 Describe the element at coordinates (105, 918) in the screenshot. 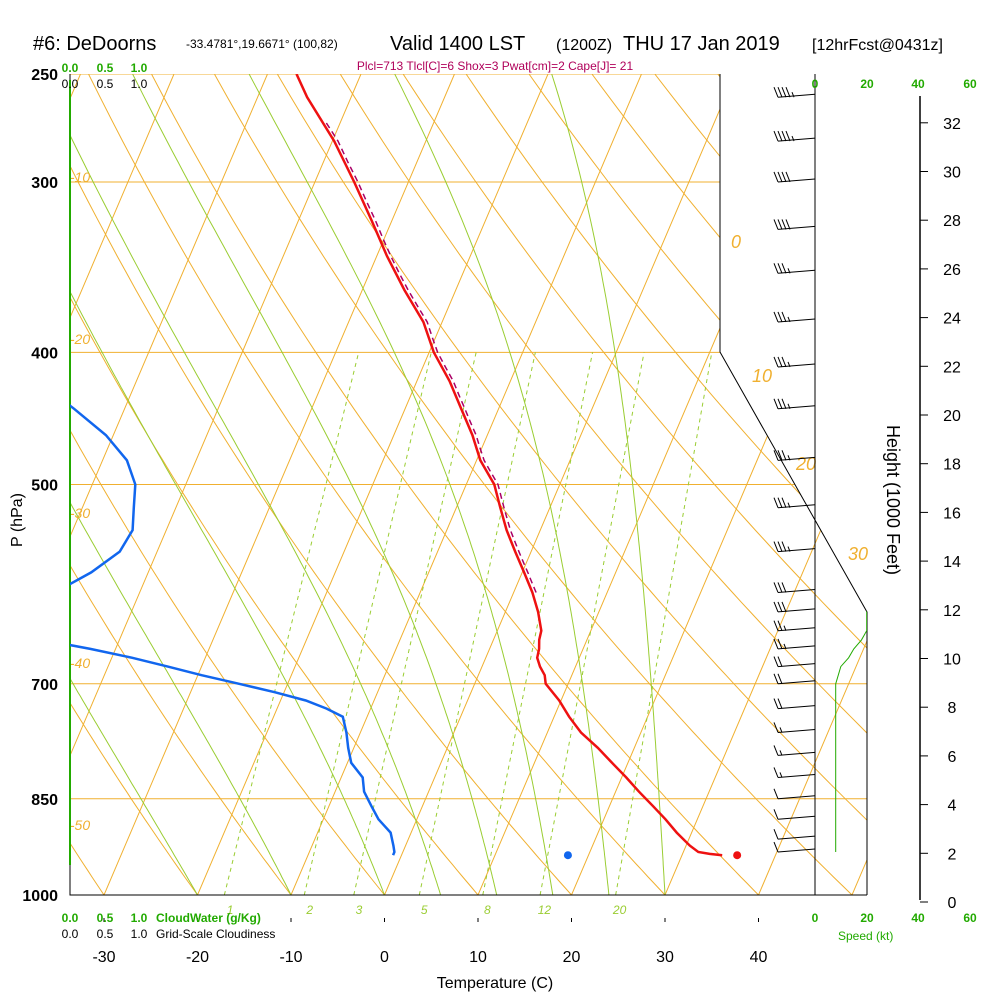

I see `cloudwater-tick-bottom: 0.5` at that location.